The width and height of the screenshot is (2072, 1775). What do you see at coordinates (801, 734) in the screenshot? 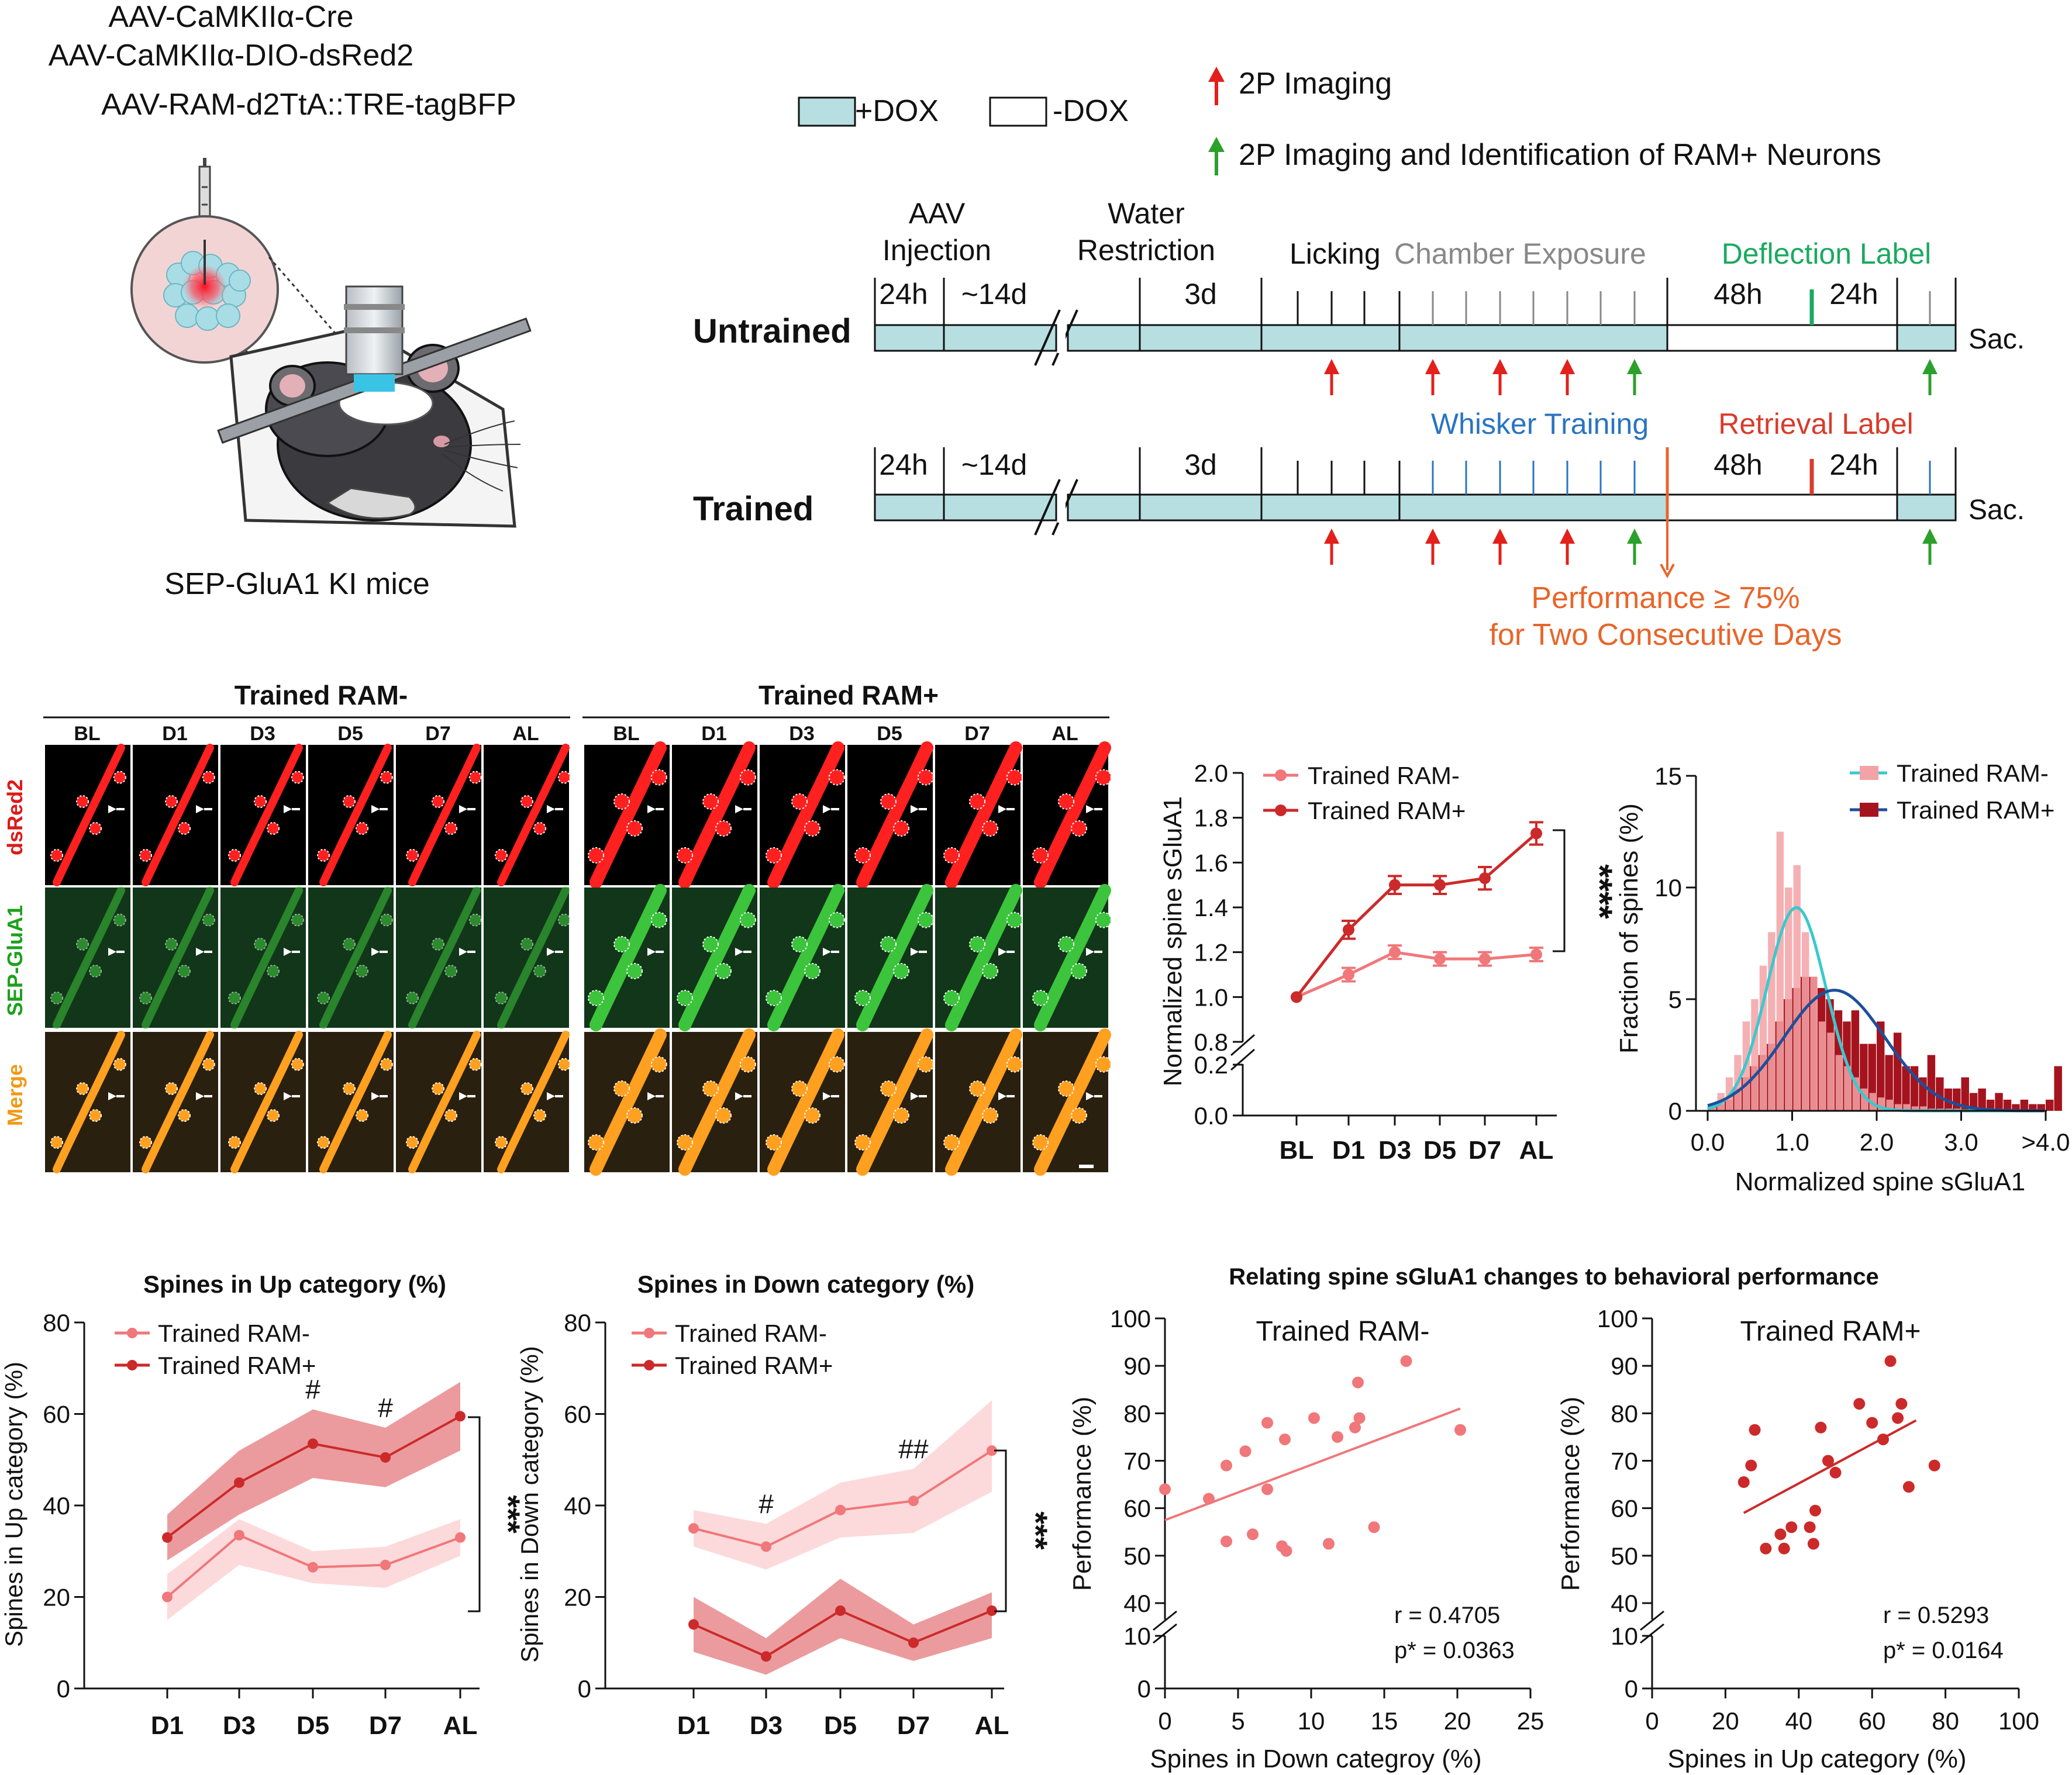
I see `timepoint-label-d3: D3` at bounding box center [801, 734].